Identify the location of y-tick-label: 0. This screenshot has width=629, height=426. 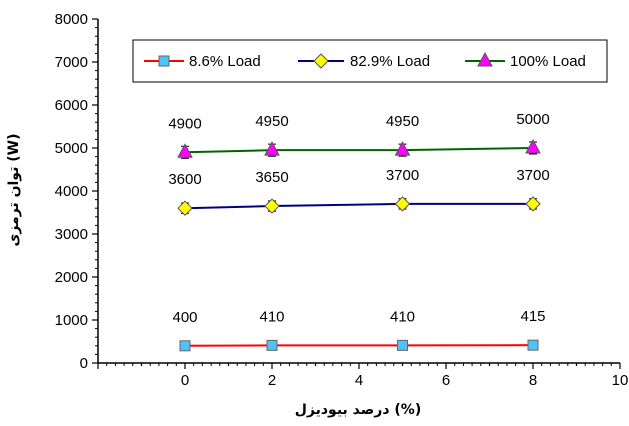
(84, 363).